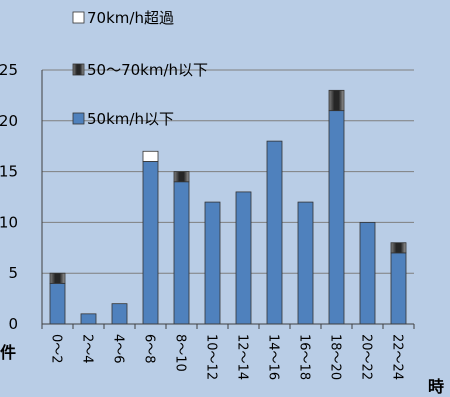 The image size is (450, 397). What do you see at coordinates (13, 273) in the screenshot?
I see `y-tick-label: 5` at bounding box center [13, 273].